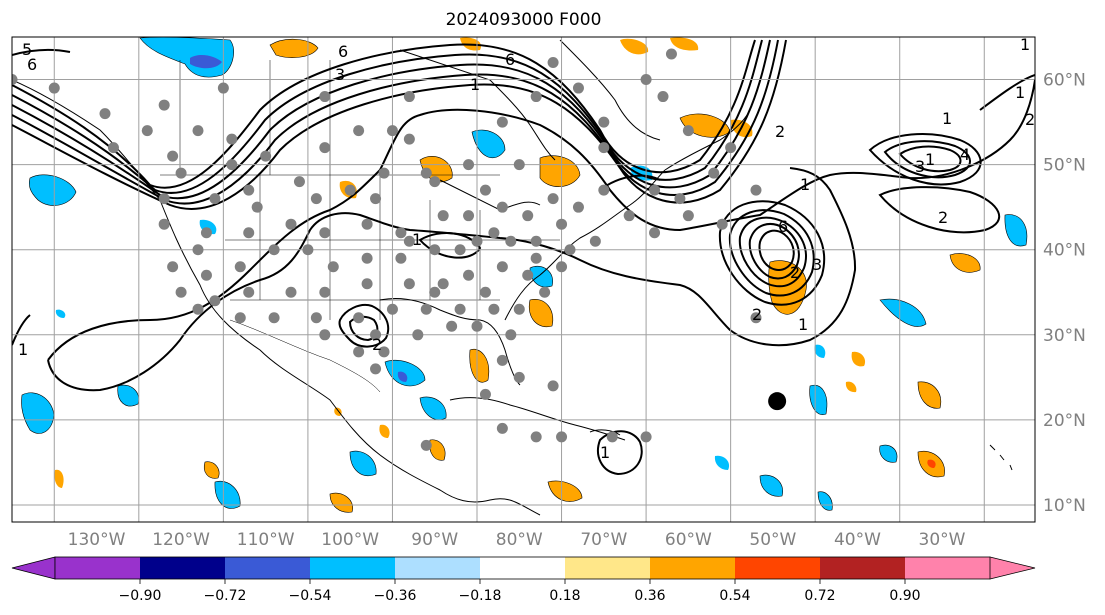 The image size is (1105, 615). Describe the element at coordinates (649, 596) in the screenshot. I see `colorbar-label: 0.36` at that location.